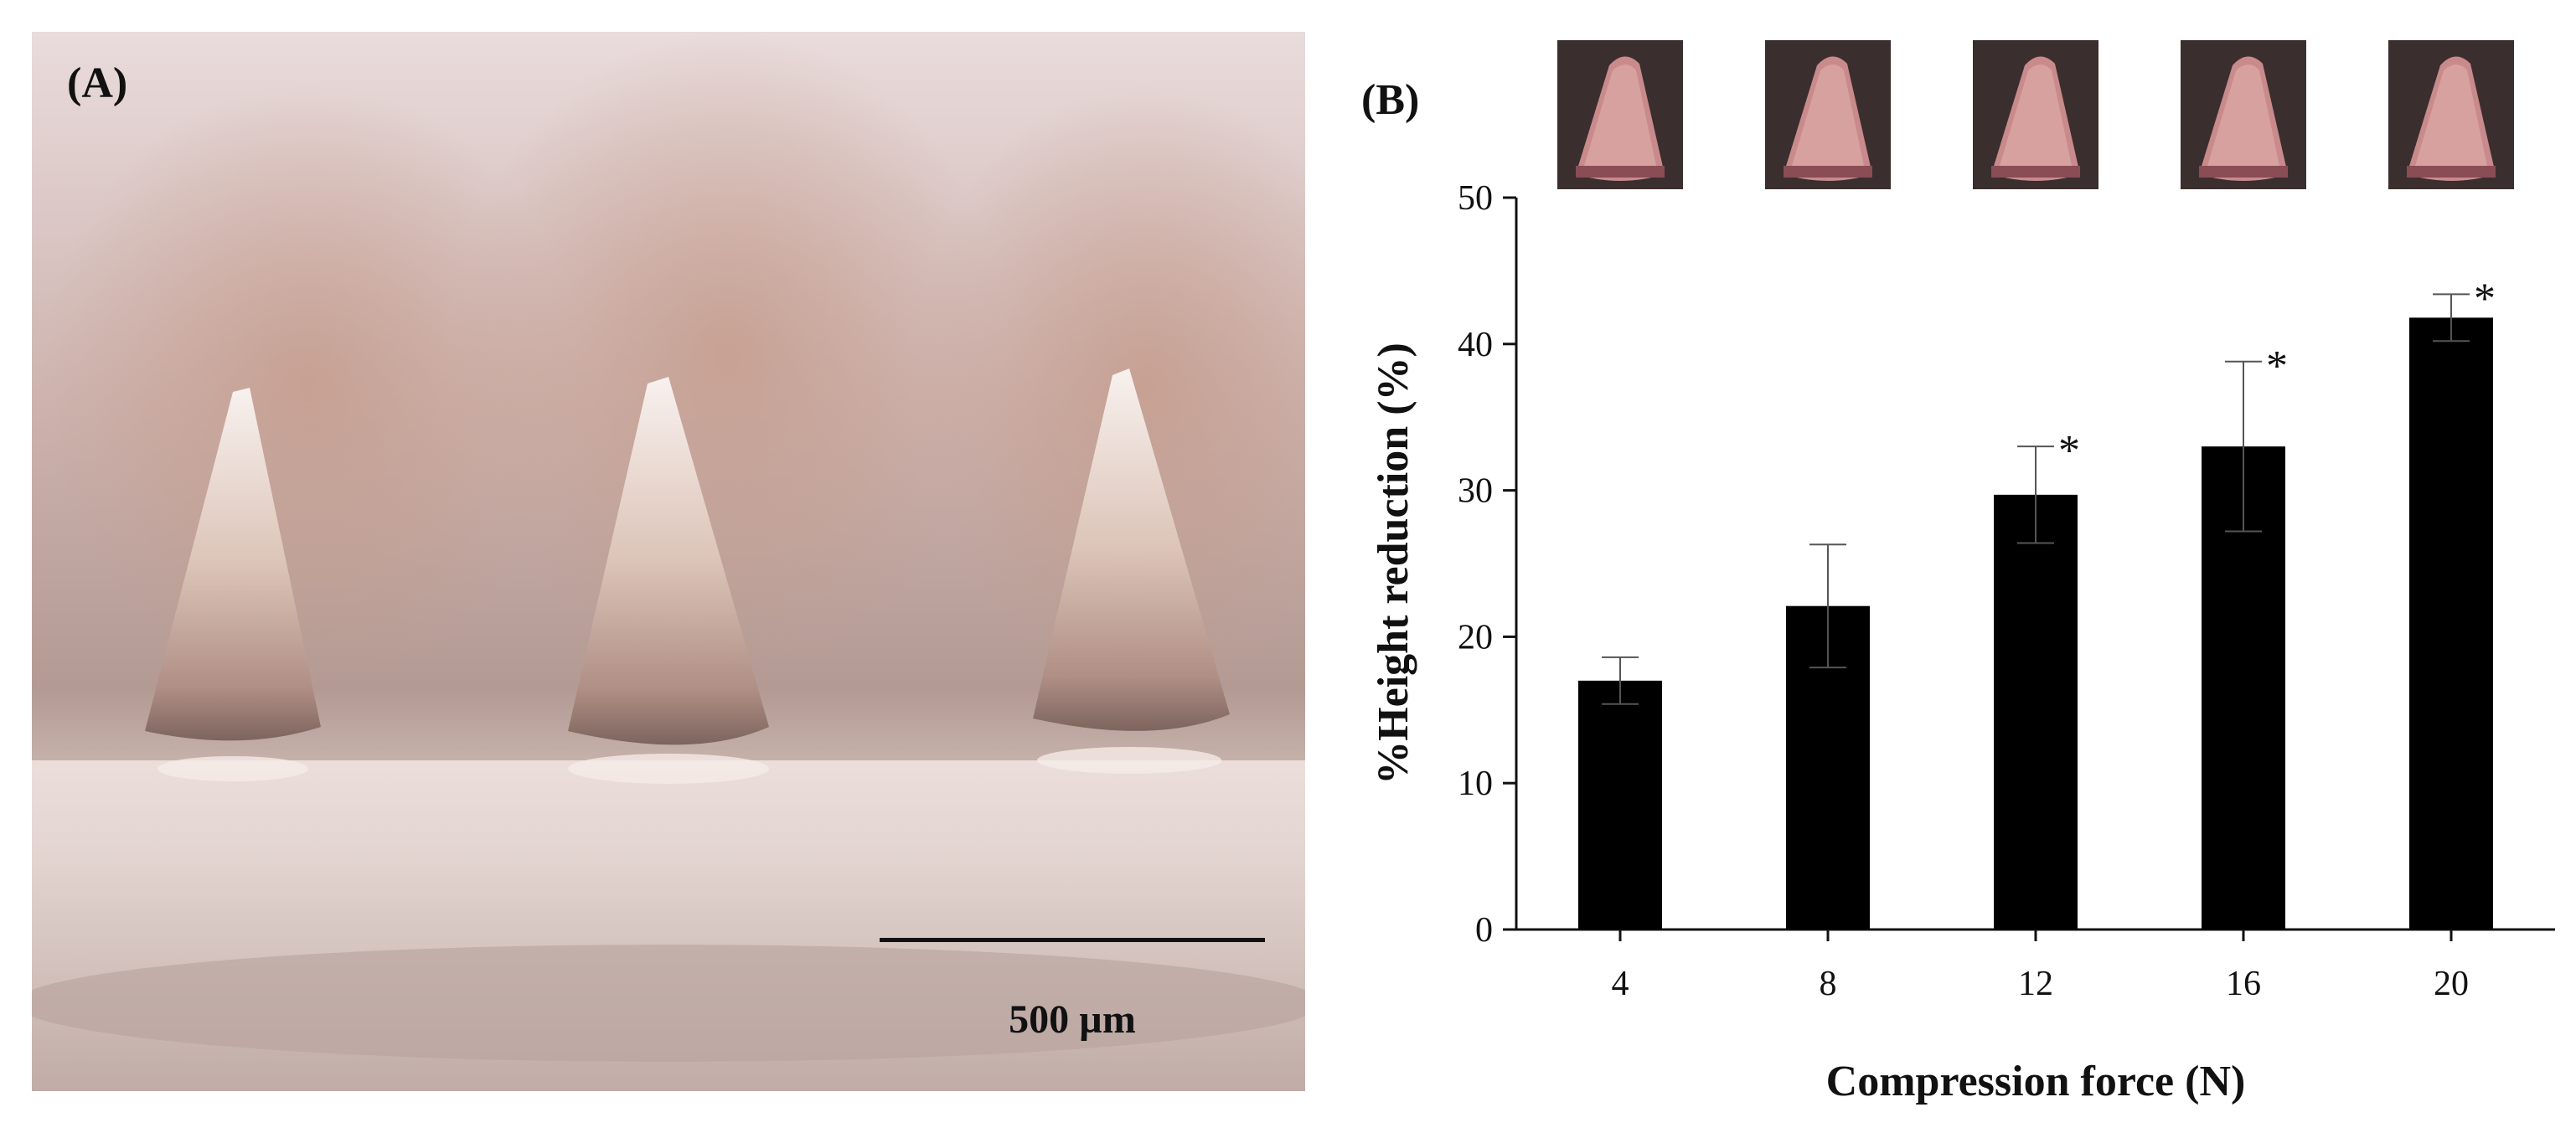 Image resolution: width=2576 pixels, height=1133 pixels. What do you see at coordinates (1475, 198) in the screenshot?
I see `y-tick-label: 50` at bounding box center [1475, 198].